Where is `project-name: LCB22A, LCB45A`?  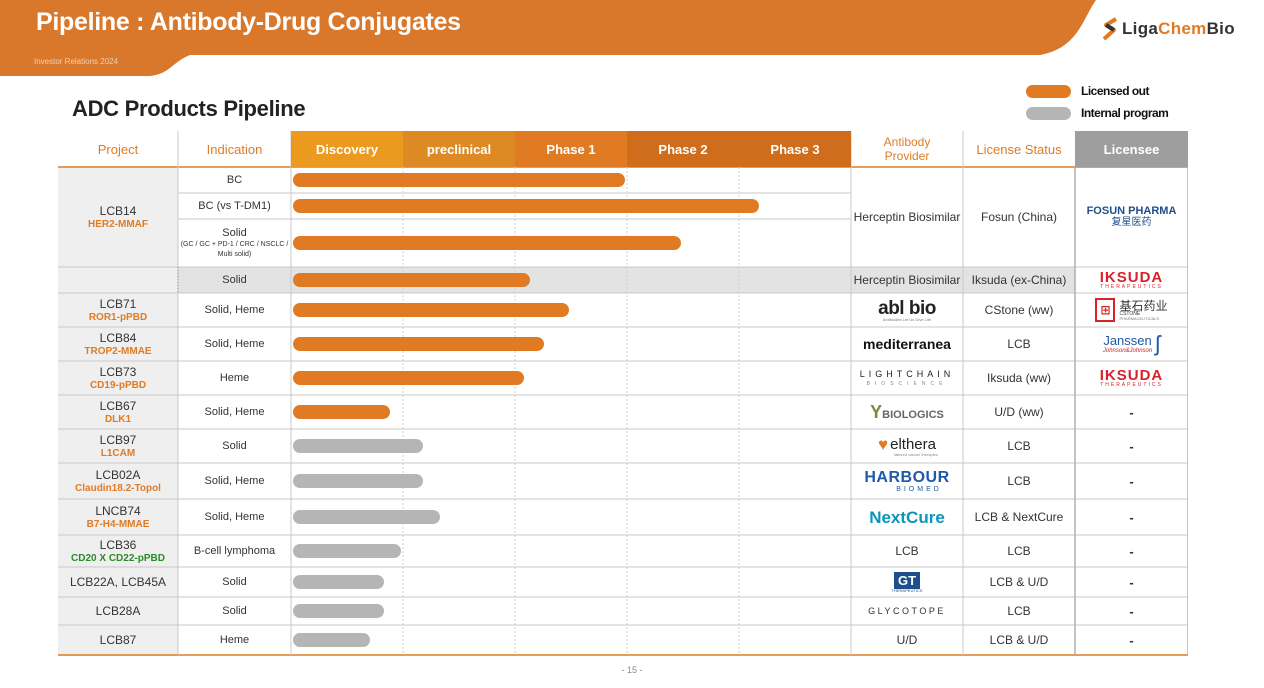
project-name: LCB22A, LCB45A is located at coordinates (118, 582).